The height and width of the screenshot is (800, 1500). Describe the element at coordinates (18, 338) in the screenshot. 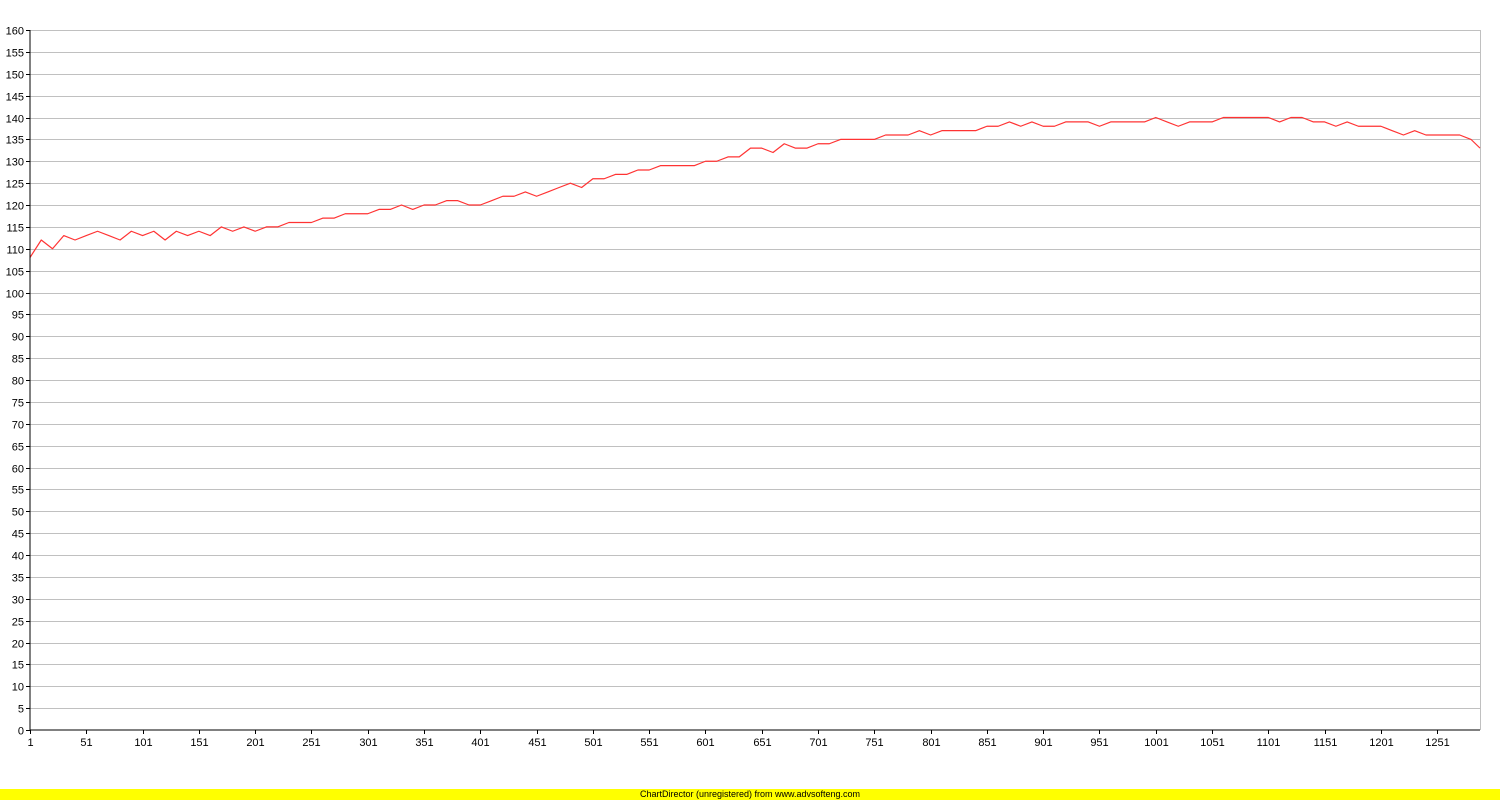

I see `y-tick-label: 90` at that location.